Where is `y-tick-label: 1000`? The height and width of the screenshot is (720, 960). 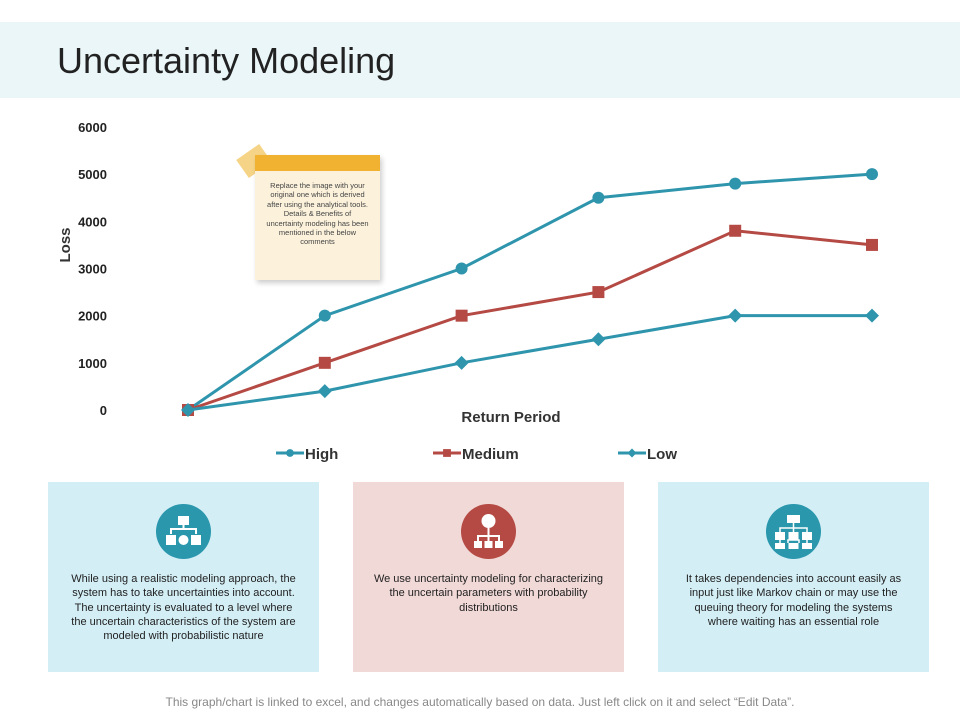 y-tick-label: 1000 is located at coordinates (92, 363).